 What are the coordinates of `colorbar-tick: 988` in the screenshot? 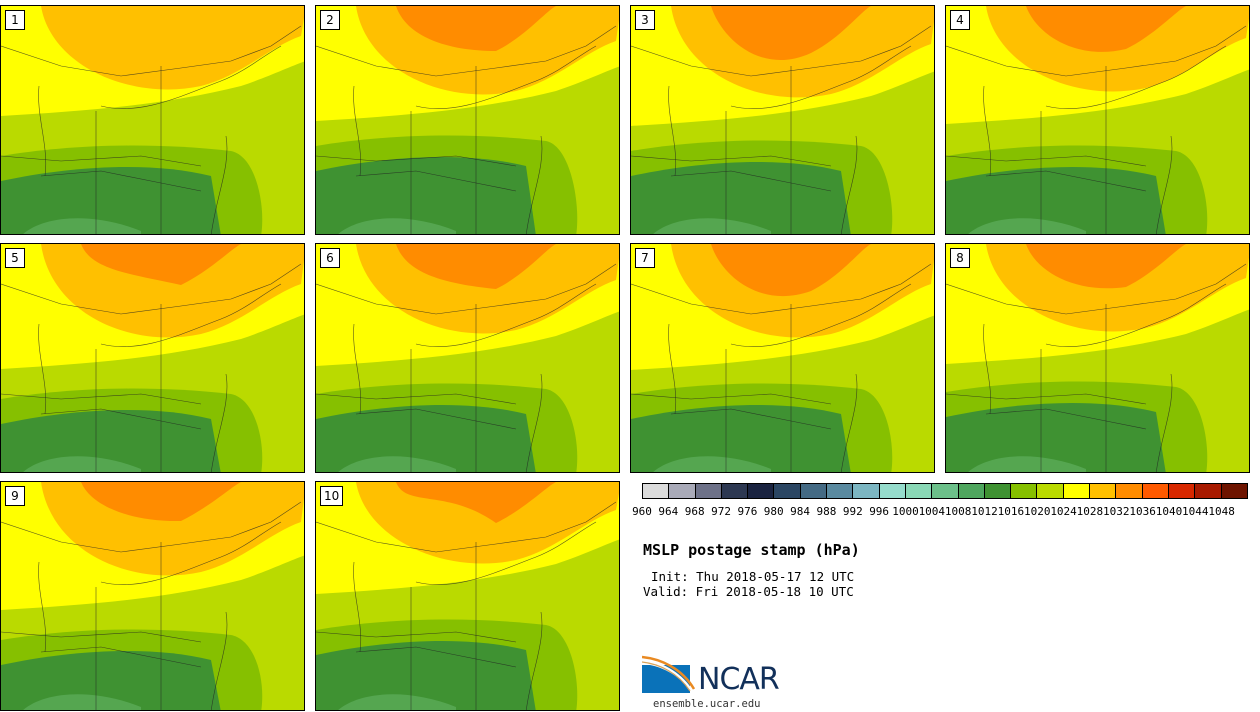 It's located at (826, 511).